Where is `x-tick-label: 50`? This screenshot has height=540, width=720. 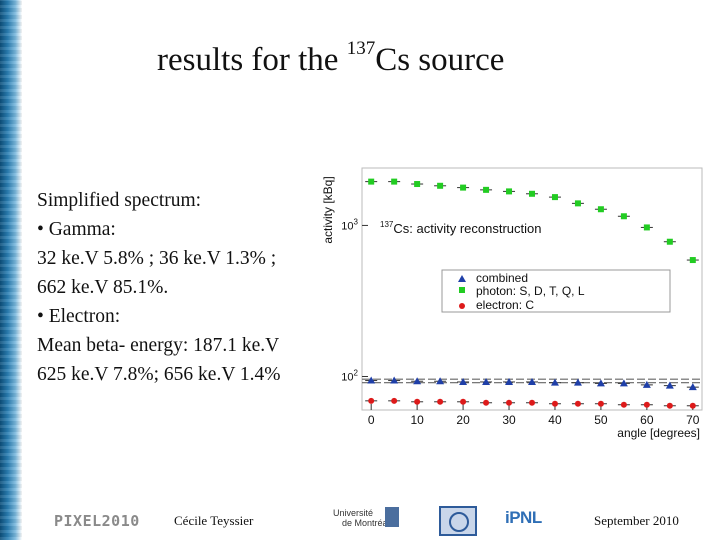 x-tick-label: 50 is located at coordinates (601, 420).